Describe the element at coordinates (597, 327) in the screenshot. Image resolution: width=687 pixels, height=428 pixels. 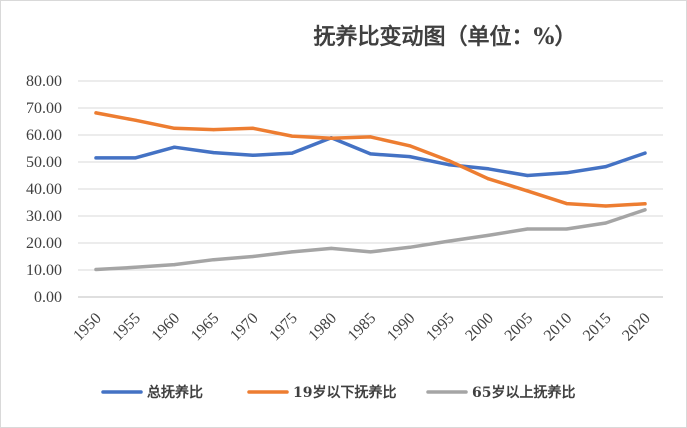
I see `x-tick-label: 2015` at that location.